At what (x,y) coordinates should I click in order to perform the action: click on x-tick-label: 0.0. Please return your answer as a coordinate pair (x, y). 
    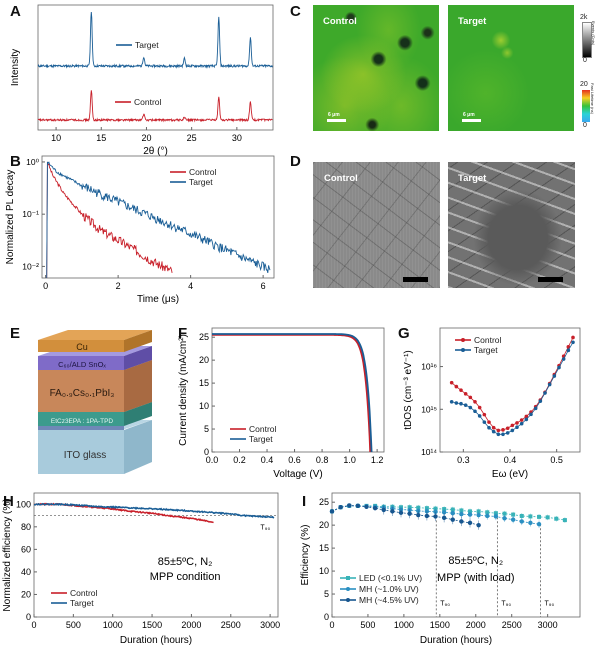
    Looking at the image, I should click on (212, 460).